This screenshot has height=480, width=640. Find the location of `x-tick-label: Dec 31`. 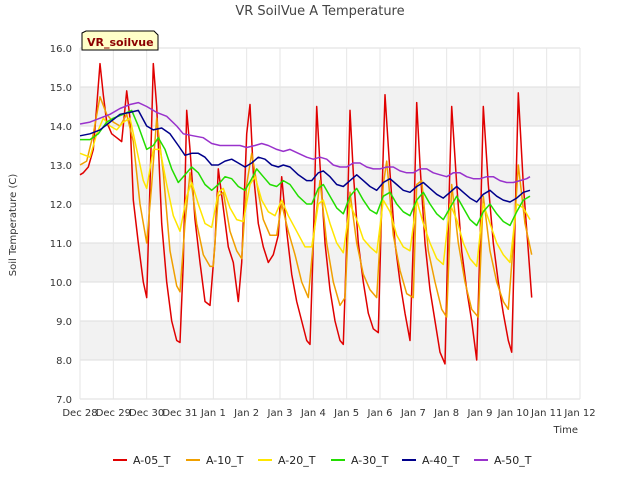

x-tick-label: Dec 31 is located at coordinates (179, 413).